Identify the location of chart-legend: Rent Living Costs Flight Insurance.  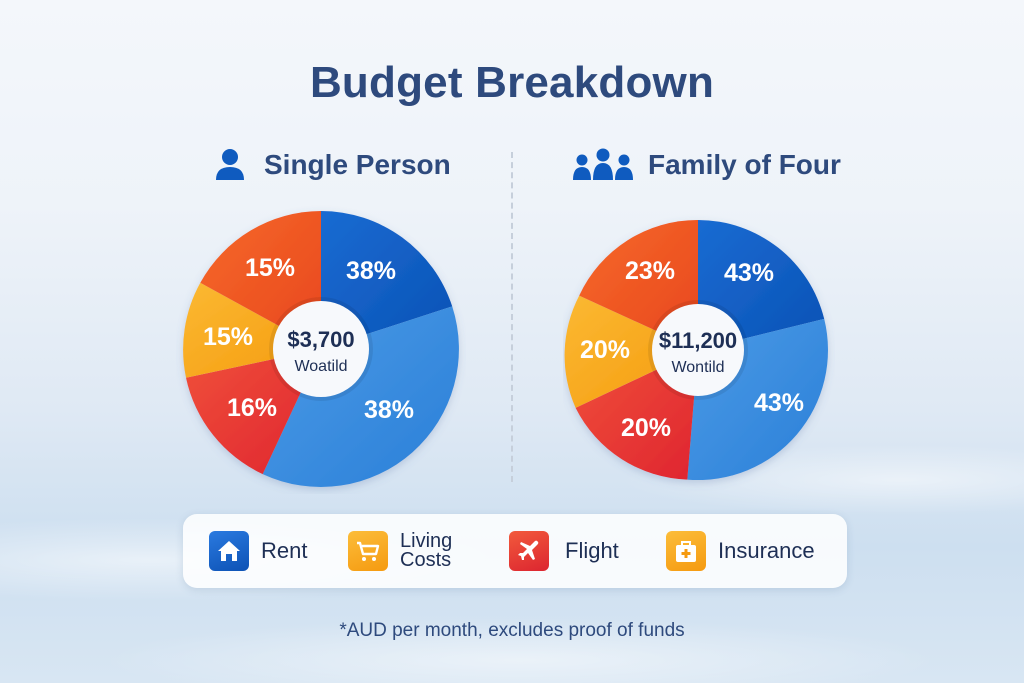
(515, 551).